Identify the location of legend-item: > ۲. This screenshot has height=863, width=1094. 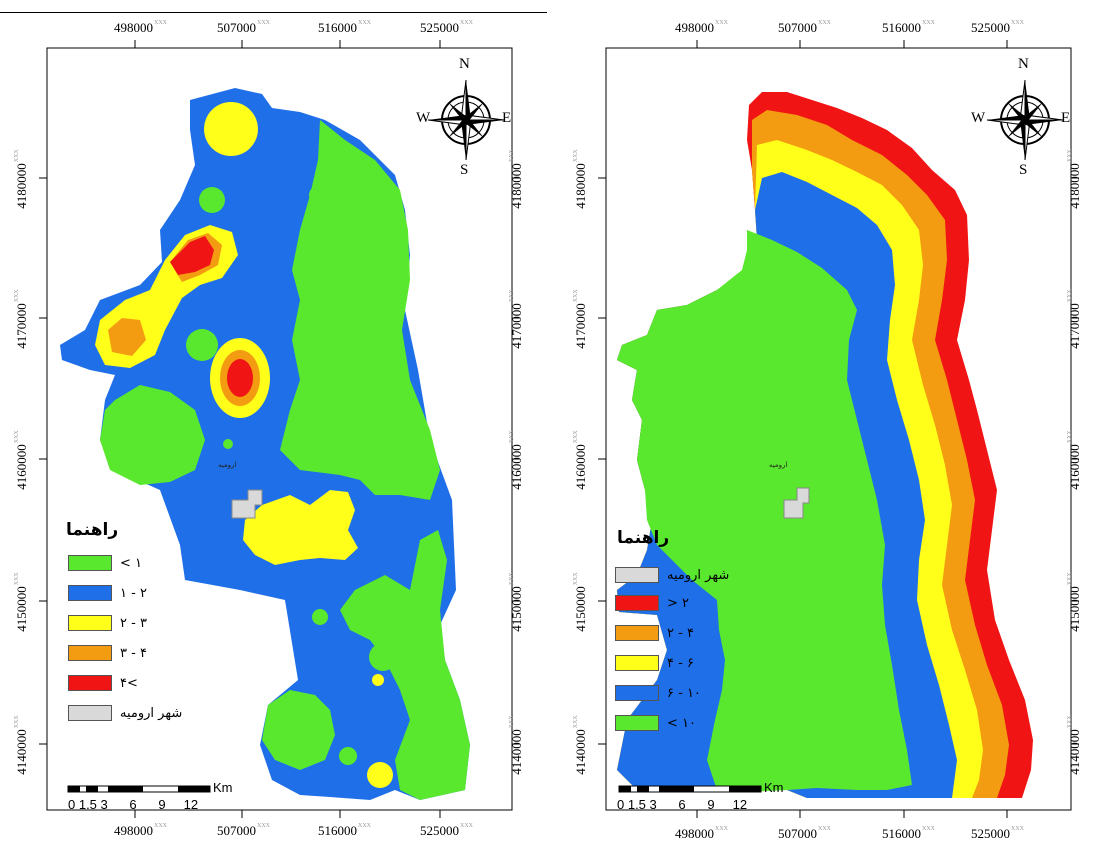
(652, 603).